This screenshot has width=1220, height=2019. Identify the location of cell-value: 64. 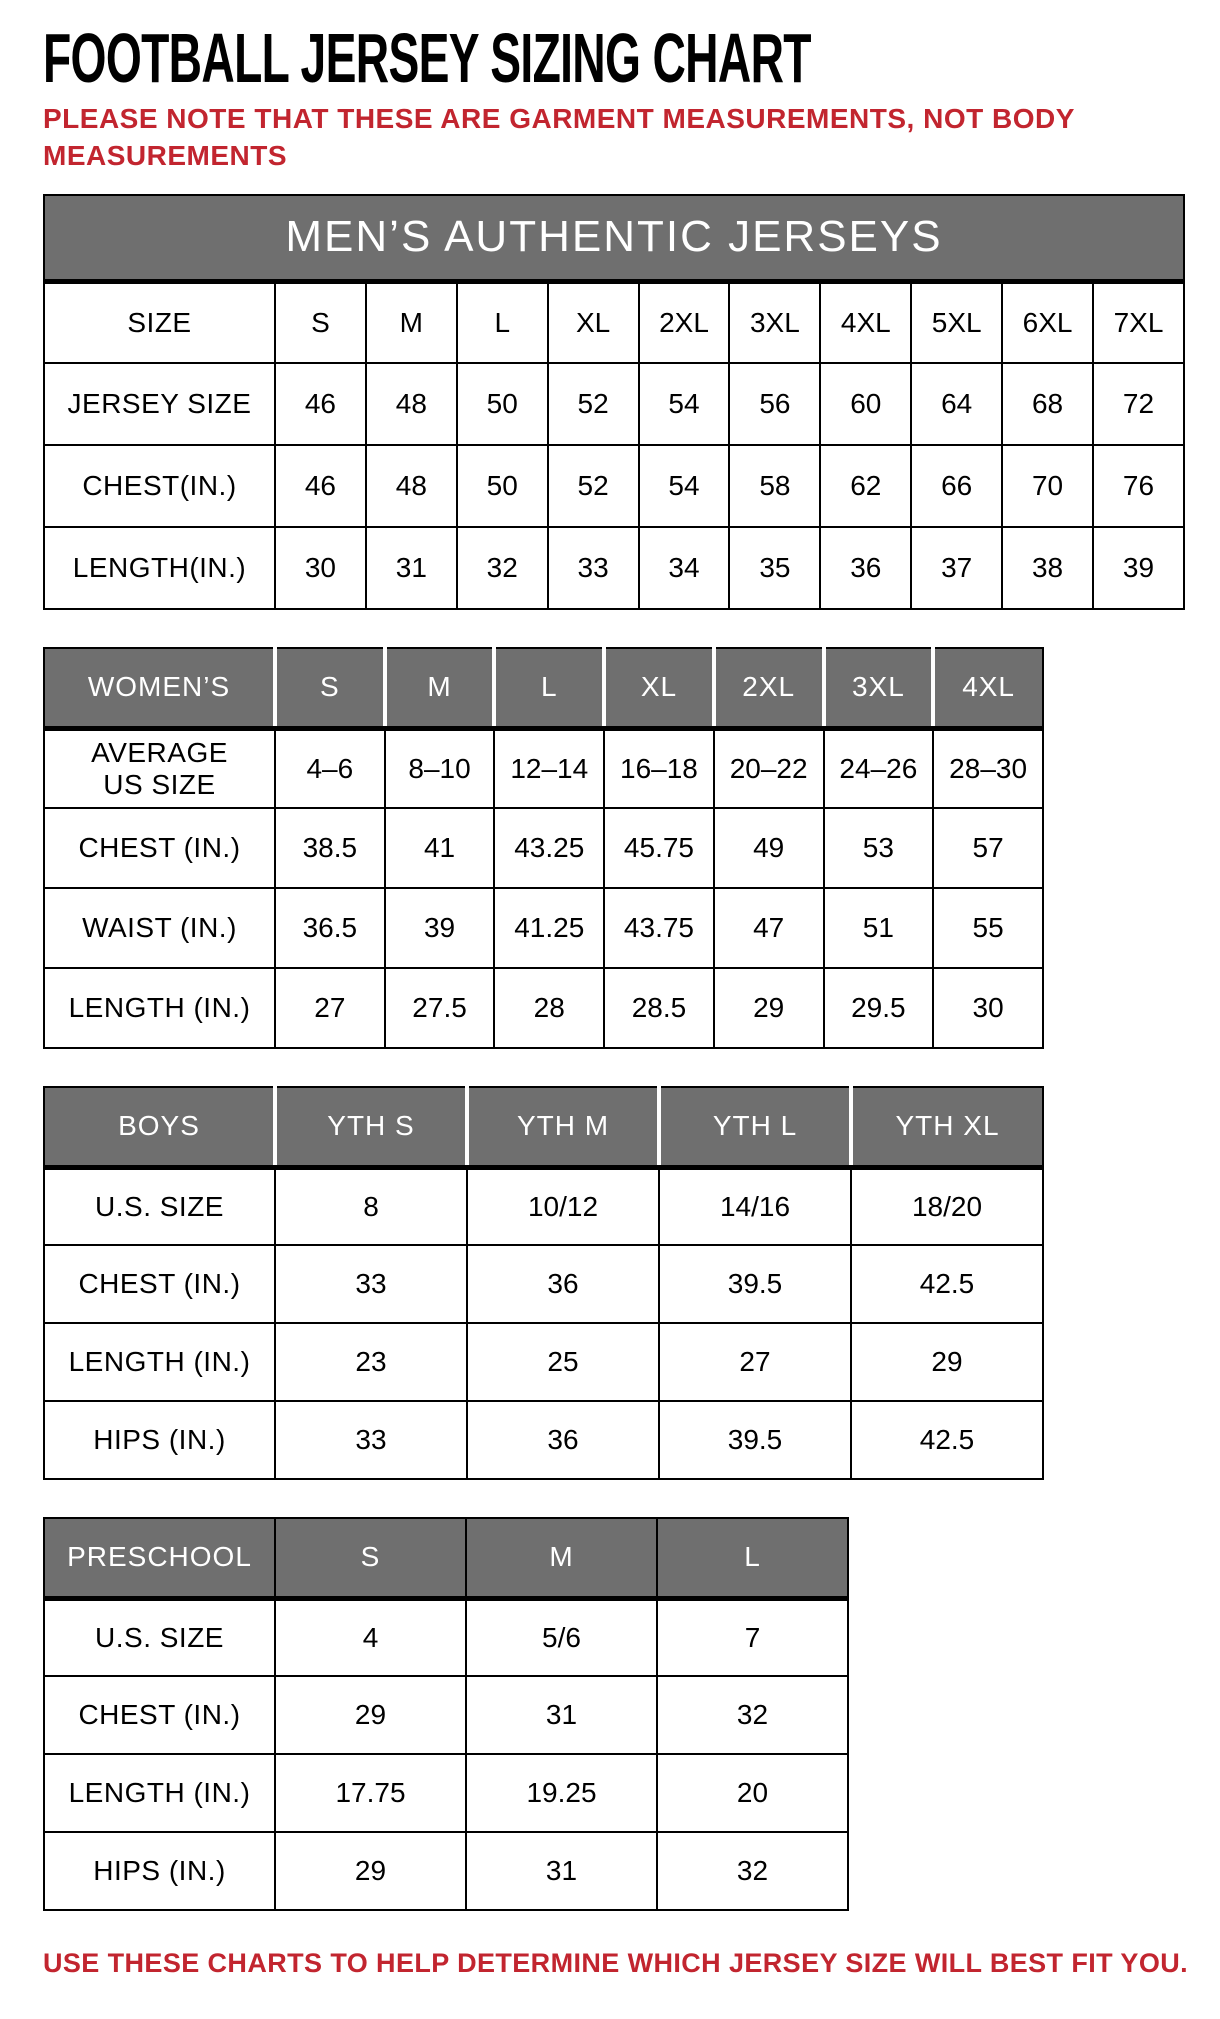
(957, 404).